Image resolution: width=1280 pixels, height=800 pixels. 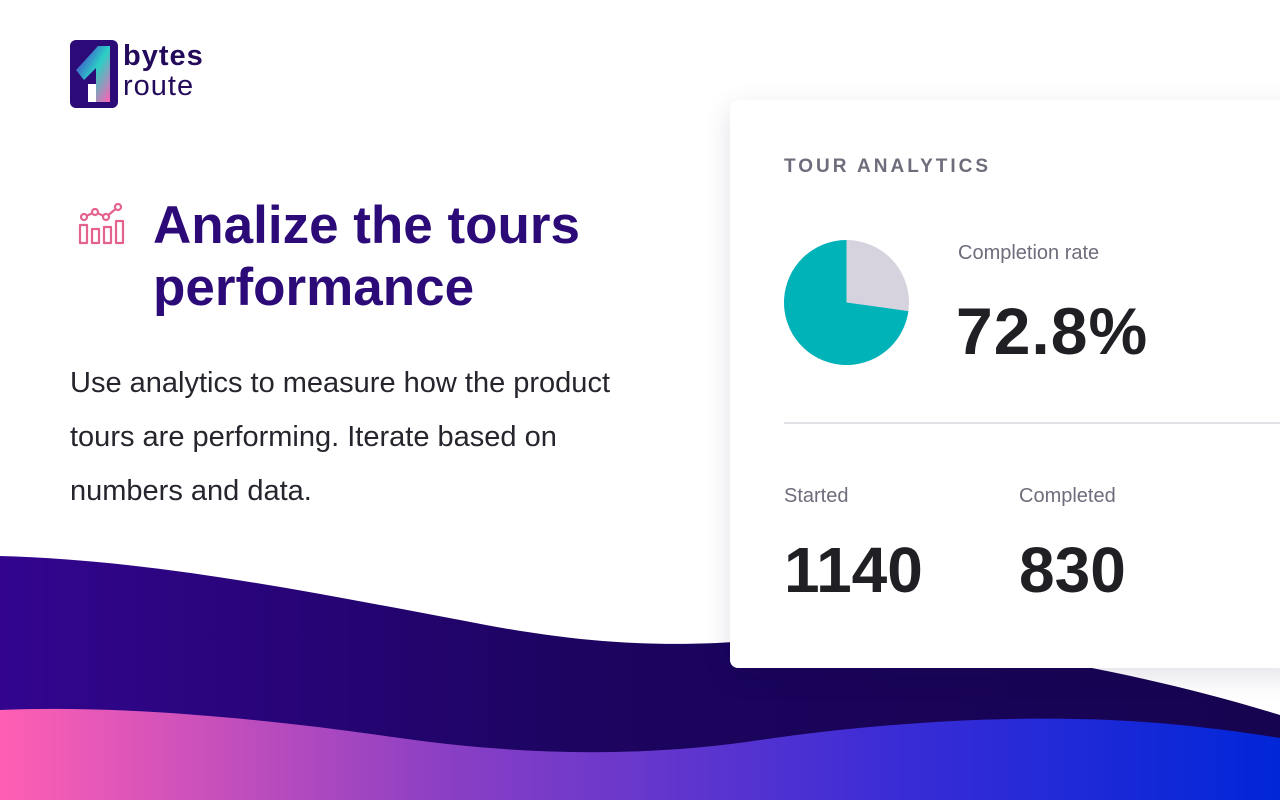 What do you see at coordinates (163, 56) in the screenshot?
I see `logo-text-bytes: bytes` at bounding box center [163, 56].